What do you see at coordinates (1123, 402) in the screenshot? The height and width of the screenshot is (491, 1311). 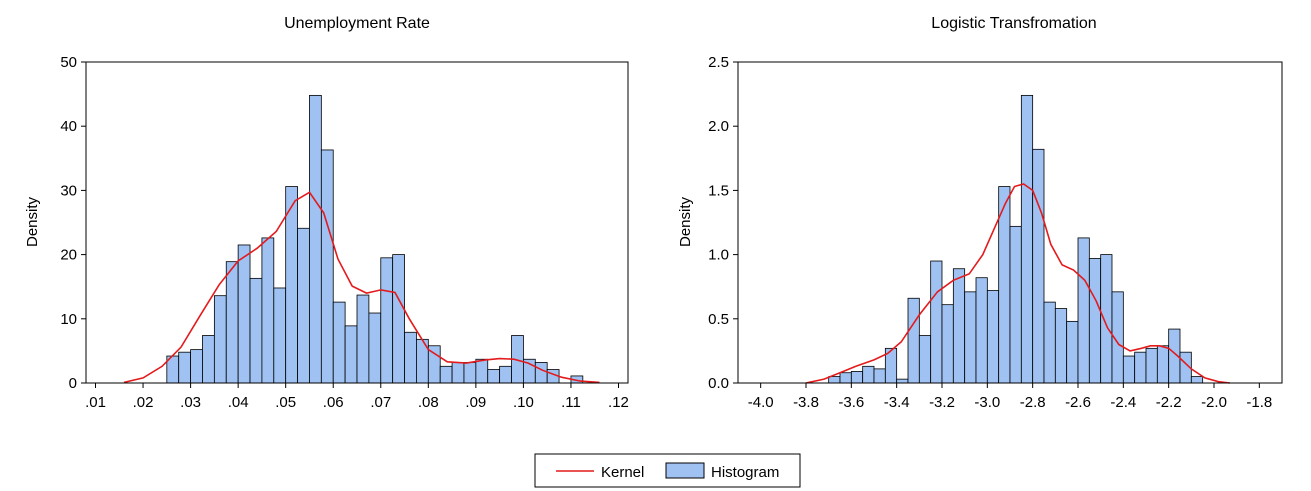 I see `x-tick-label: -2.4` at bounding box center [1123, 402].